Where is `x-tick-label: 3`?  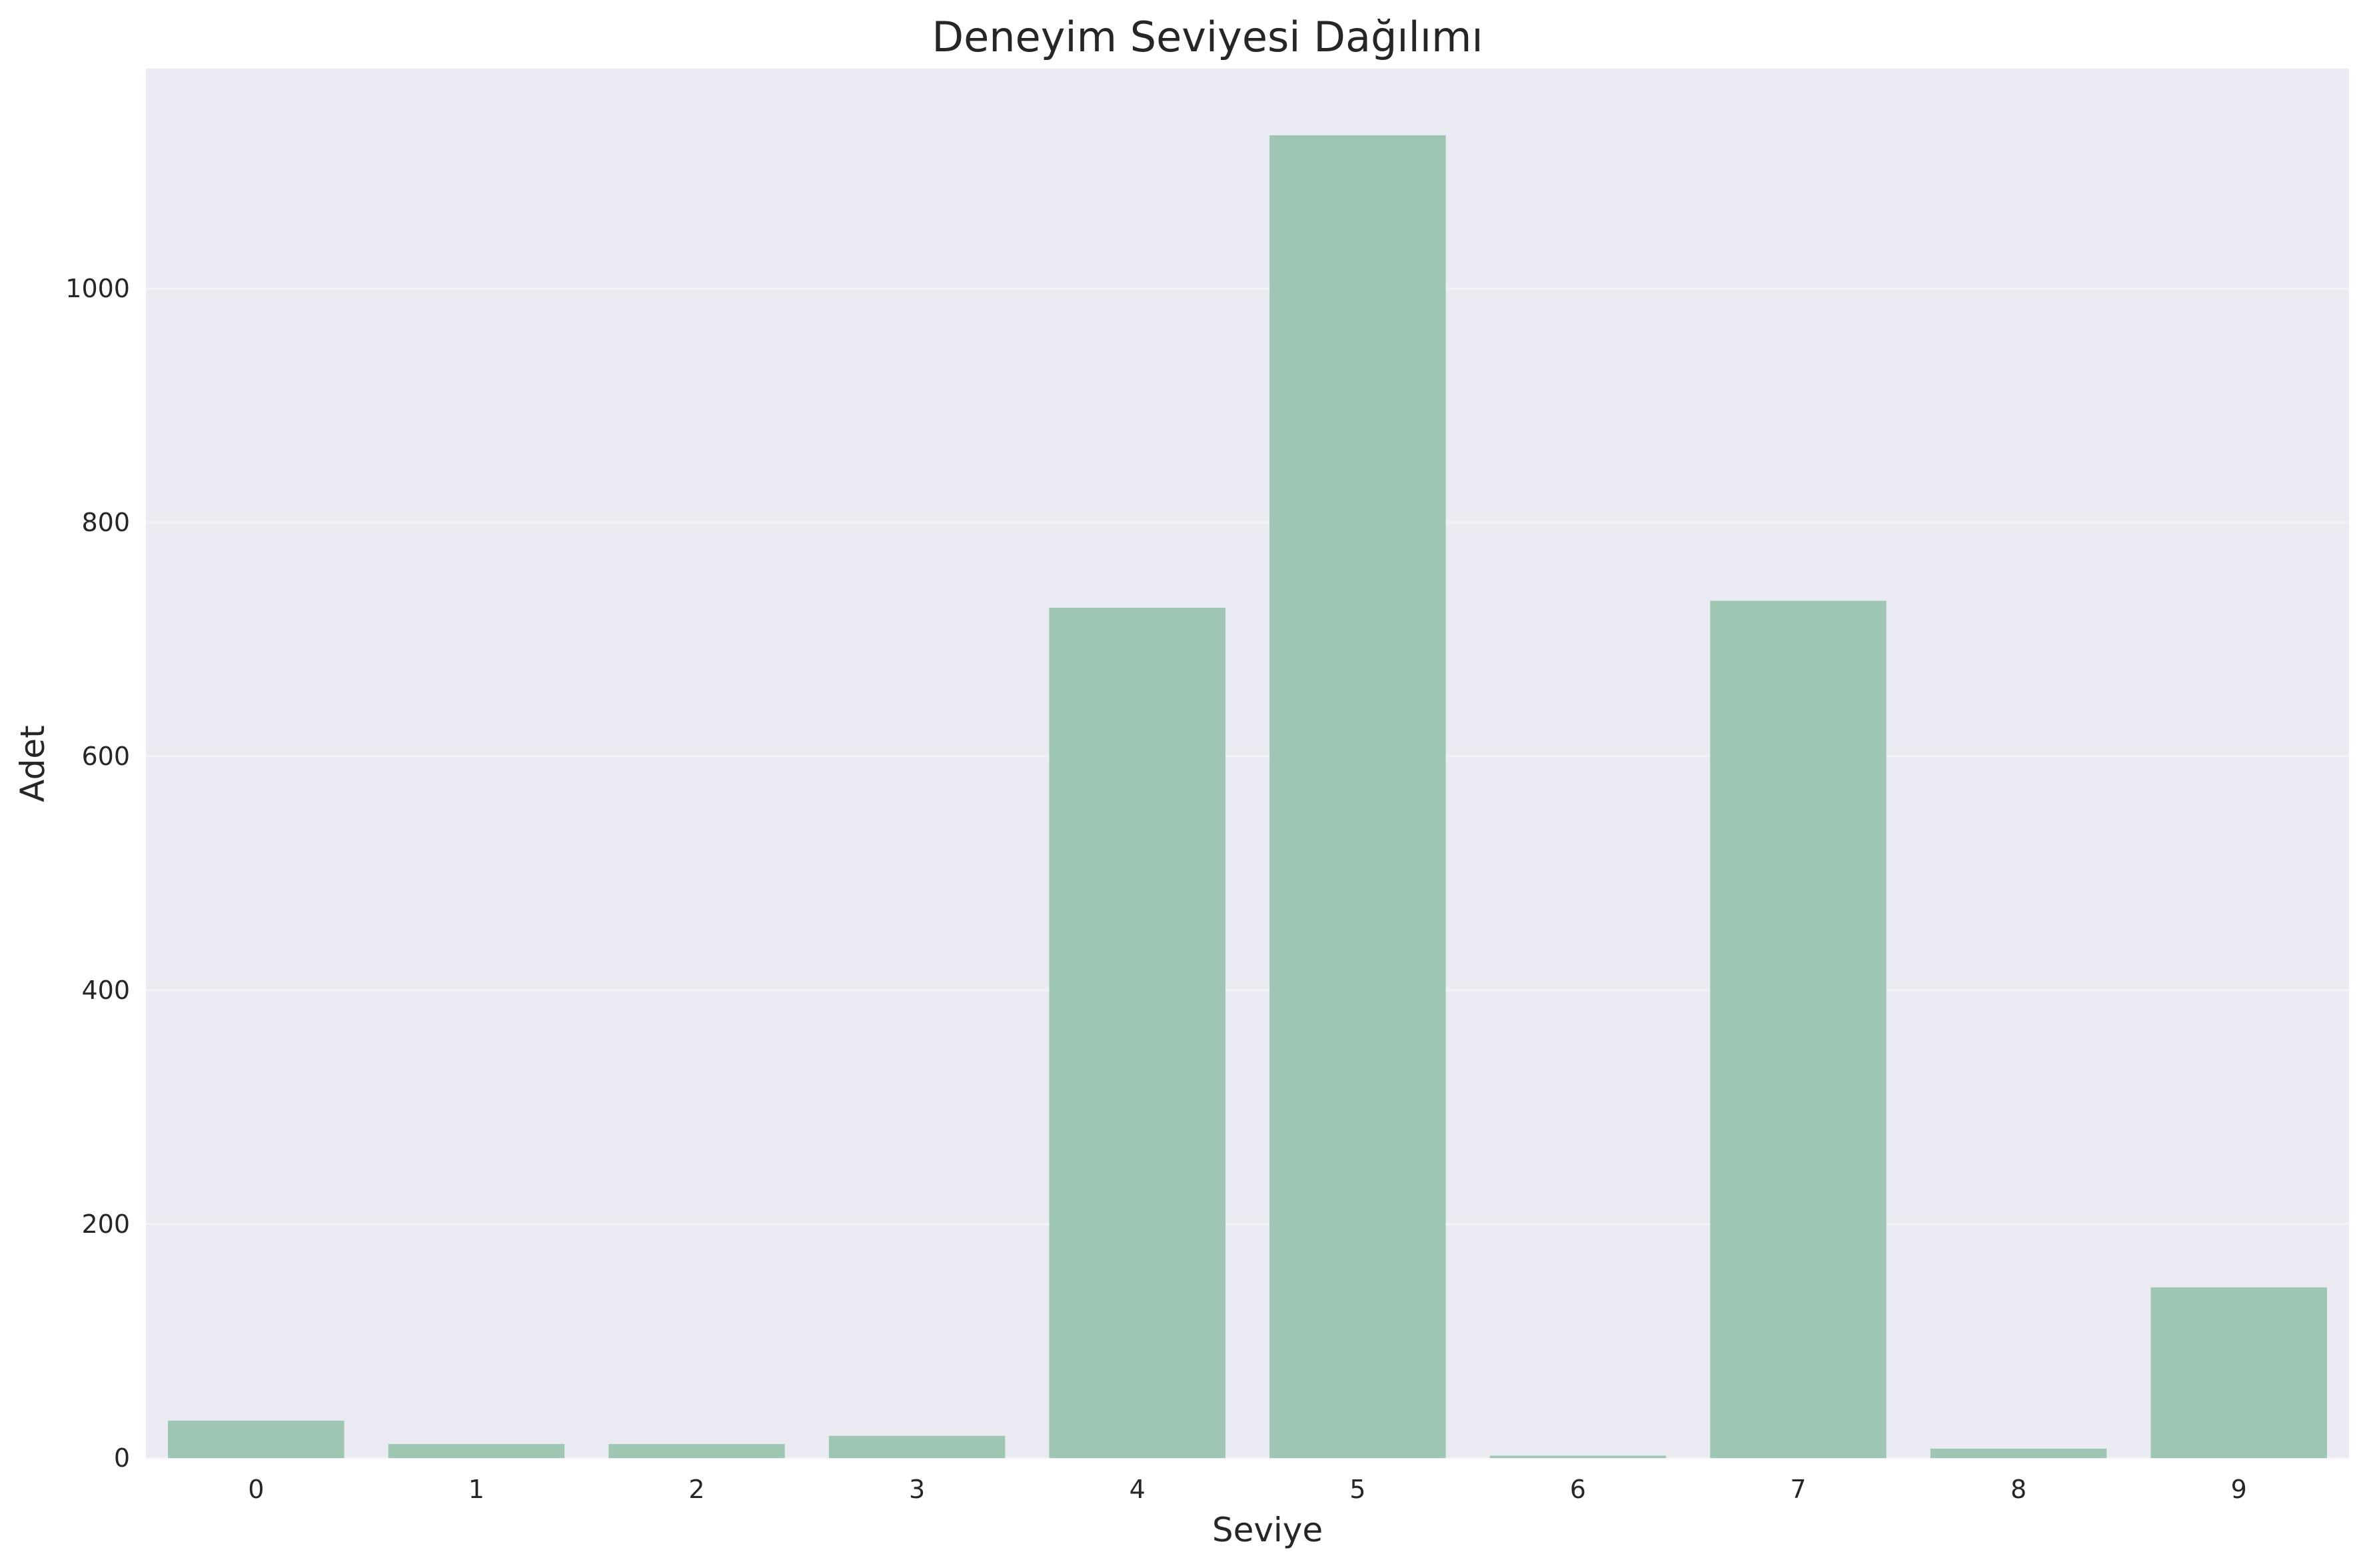
x-tick-label: 3 is located at coordinates (917, 1490).